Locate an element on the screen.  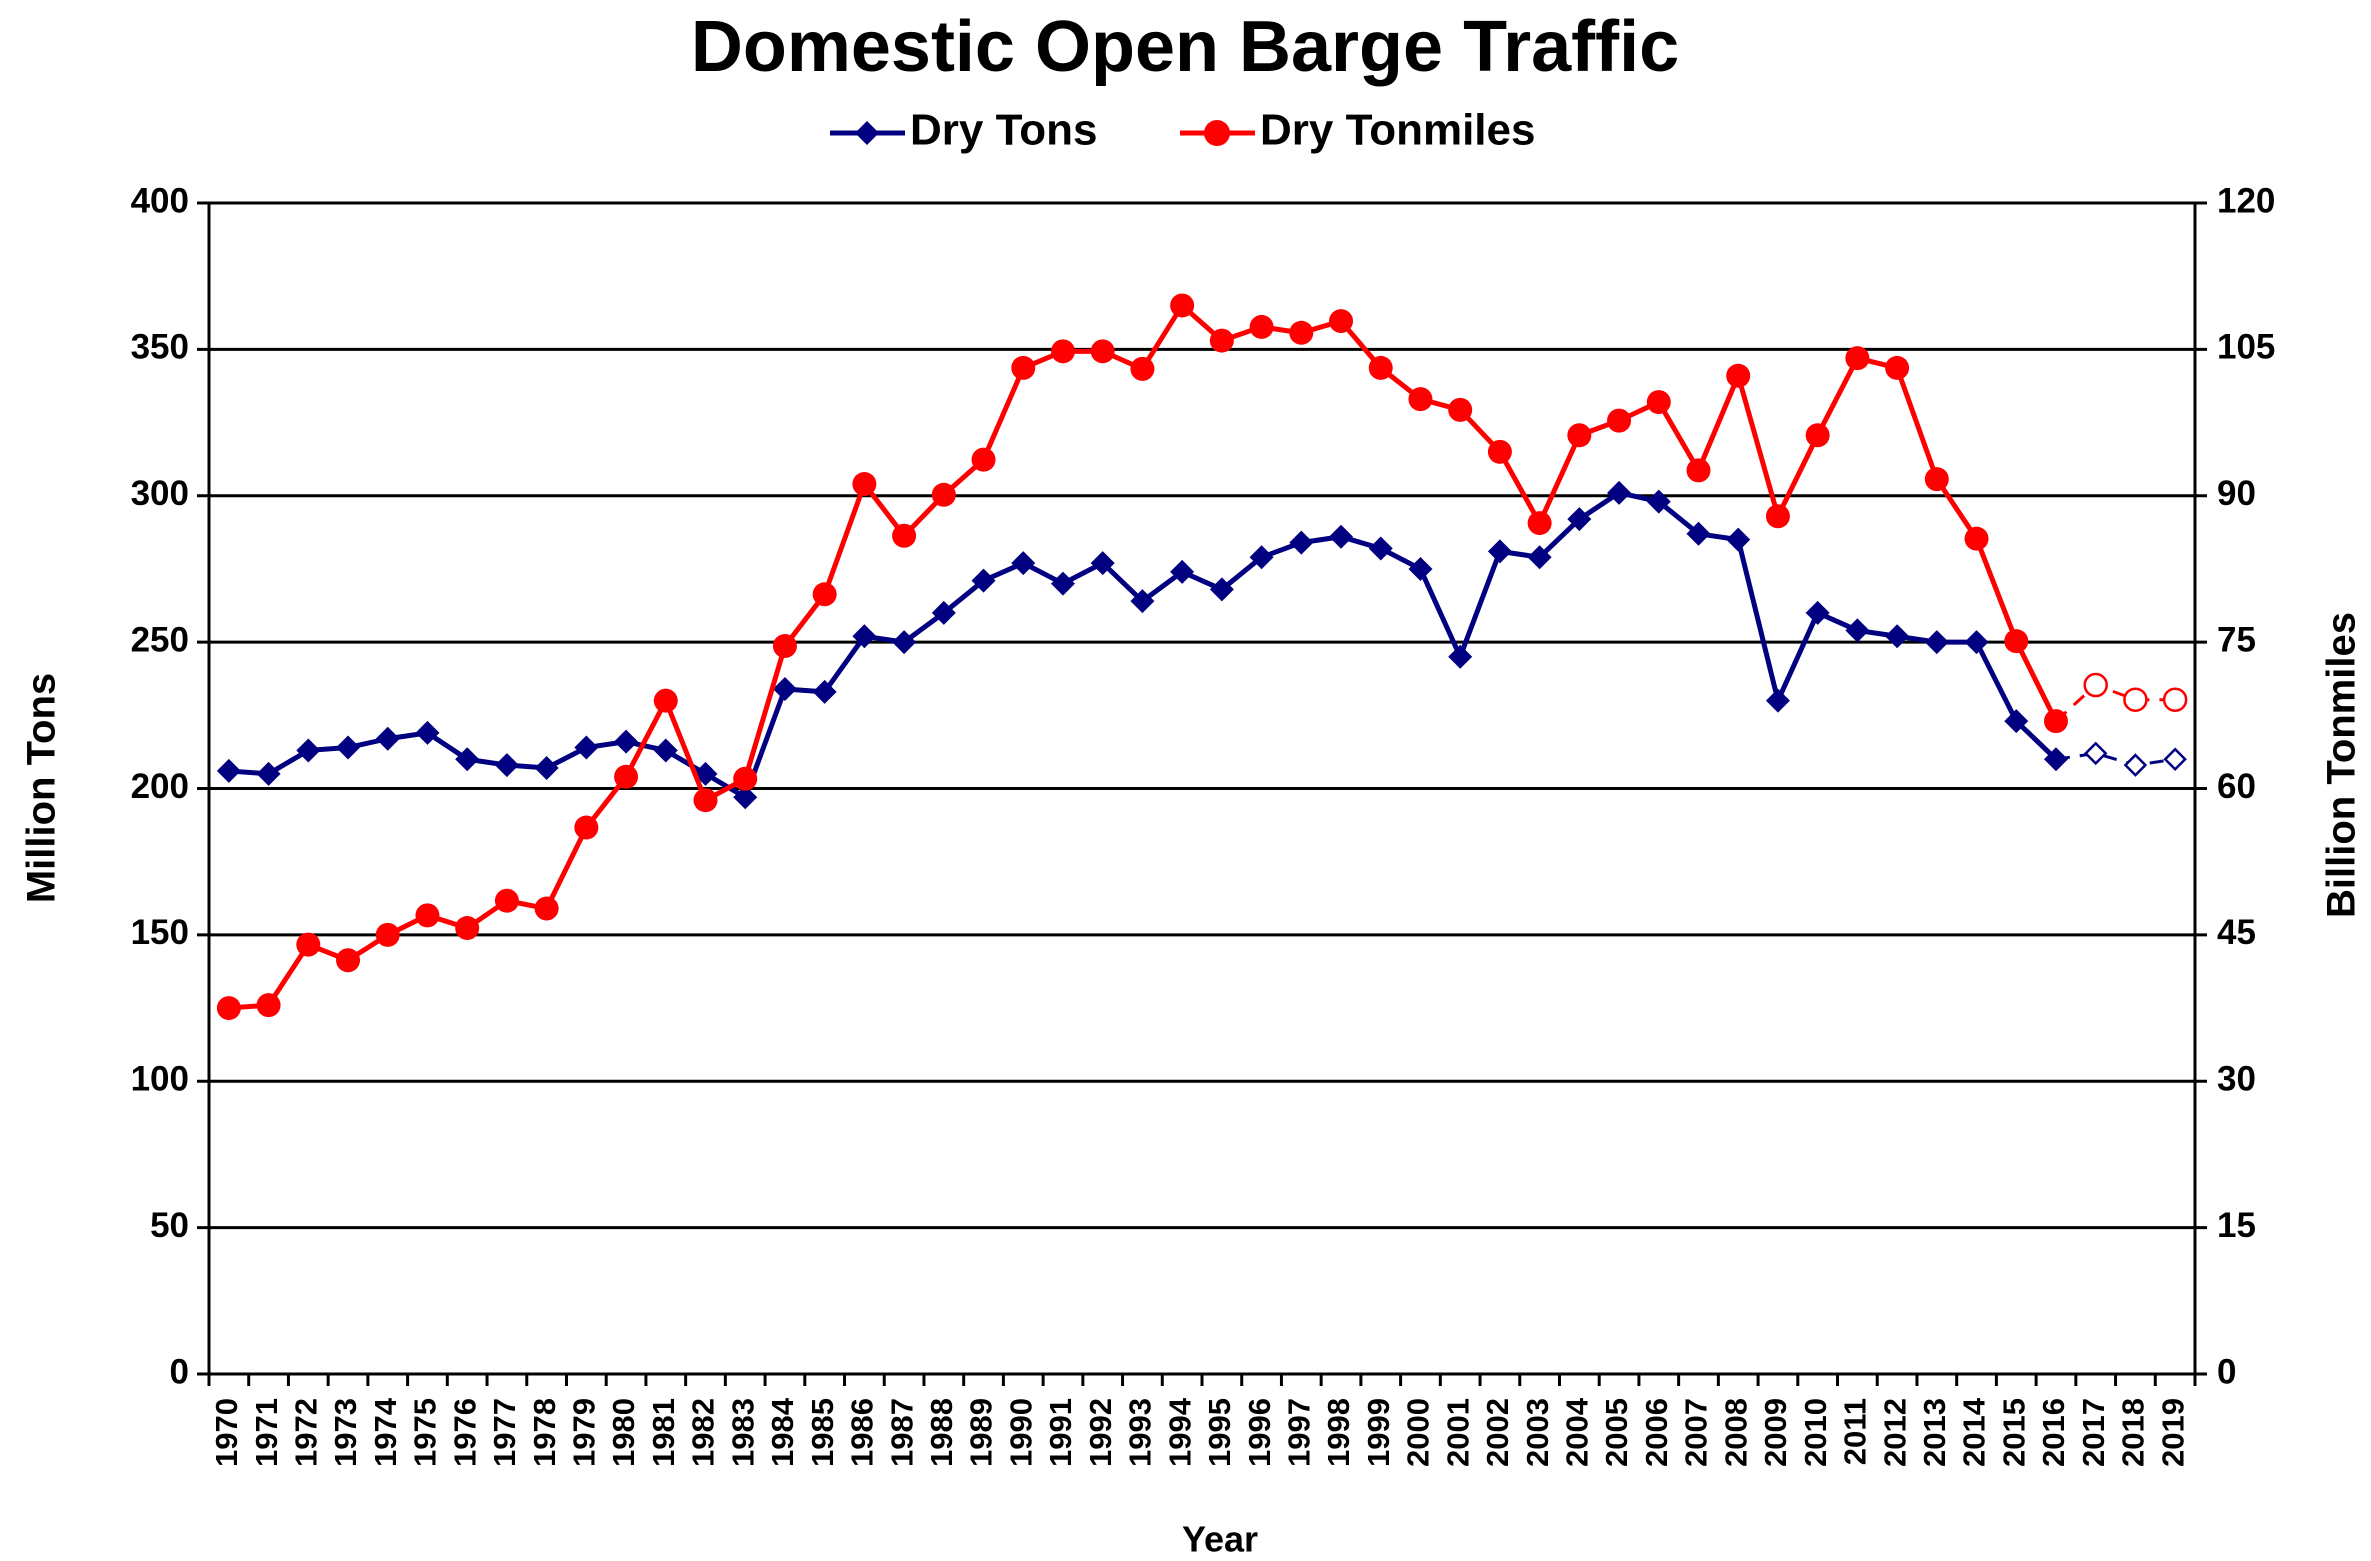
x-tick-label: 1979 is located at coordinates (584, 1432).